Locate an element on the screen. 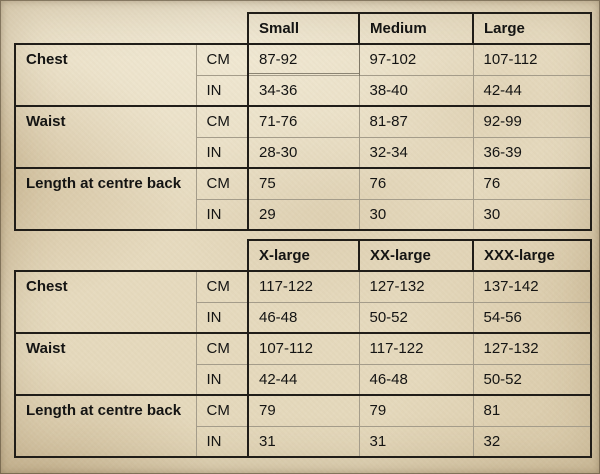 The image size is (600, 474). table-row: IN 42-44 46-48 50-52 is located at coordinates (303, 379).